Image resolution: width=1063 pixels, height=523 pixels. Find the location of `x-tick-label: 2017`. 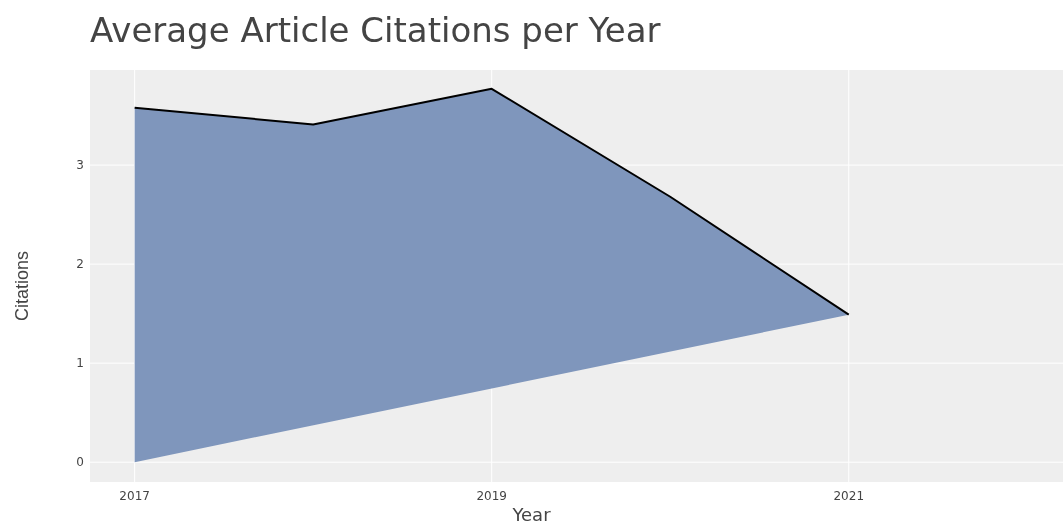

x-tick-label: 2017 is located at coordinates (134, 496).